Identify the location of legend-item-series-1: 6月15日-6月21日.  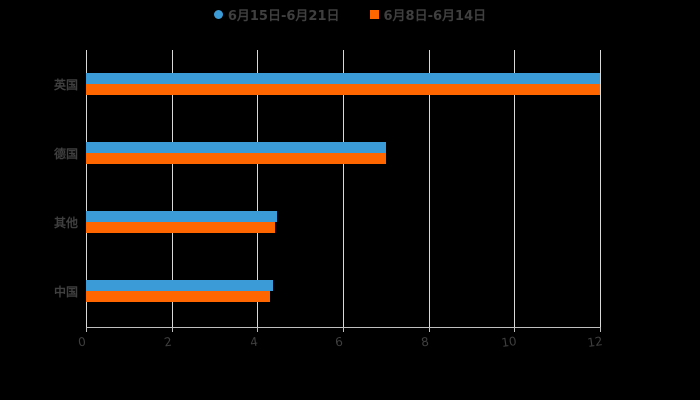
(276, 14).